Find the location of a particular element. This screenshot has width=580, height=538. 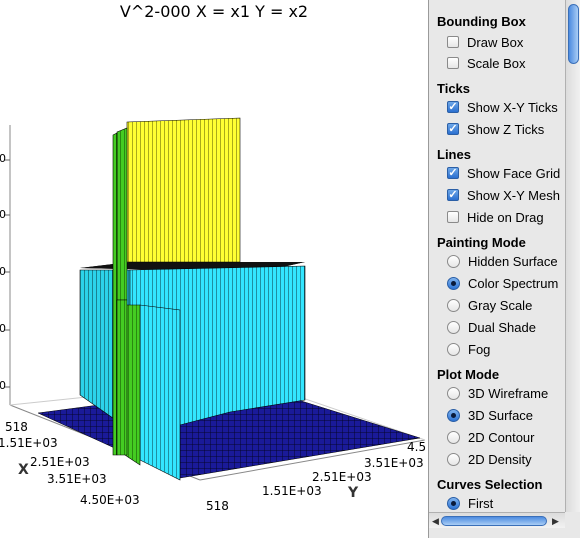

scale-box-checkbox: Scale Box is located at coordinates (486, 63).